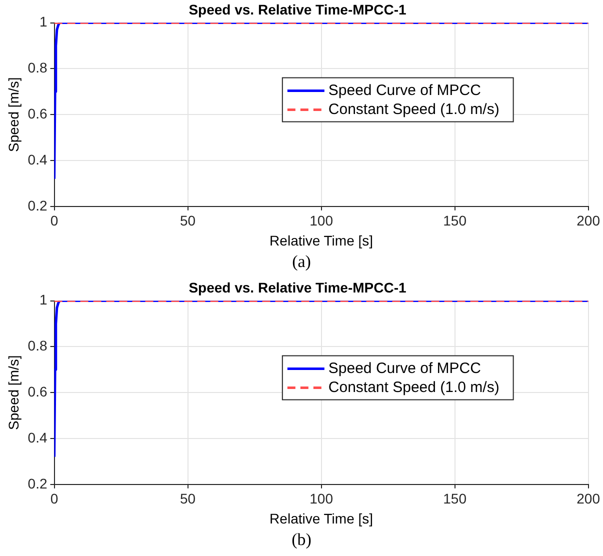  What do you see at coordinates (301, 262) in the screenshot?
I see `text: (a)` at bounding box center [301, 262].